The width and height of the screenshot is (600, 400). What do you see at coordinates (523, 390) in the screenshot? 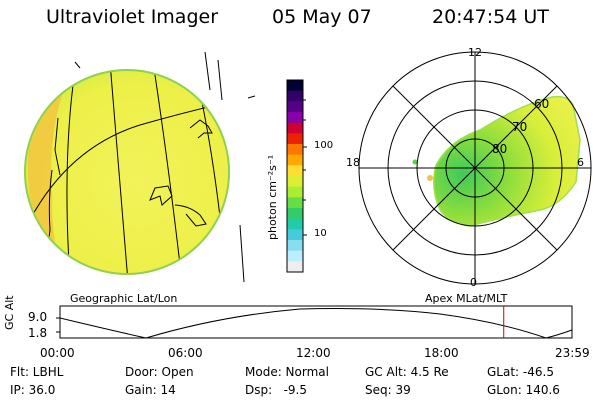
I see `glon-info: GLon: 140.6` at bounding box center [523, 390].